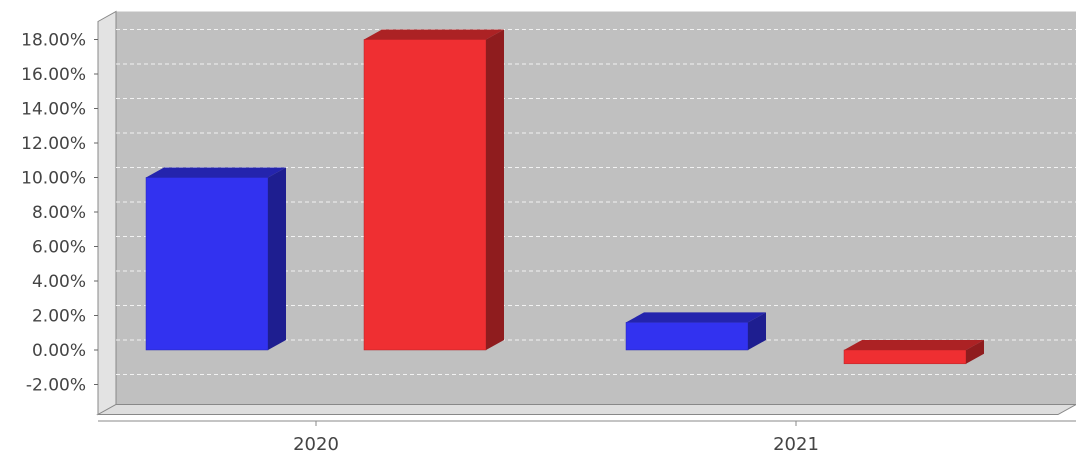  I want to click on y-tick-label: 18.00%, so click(53, 41).